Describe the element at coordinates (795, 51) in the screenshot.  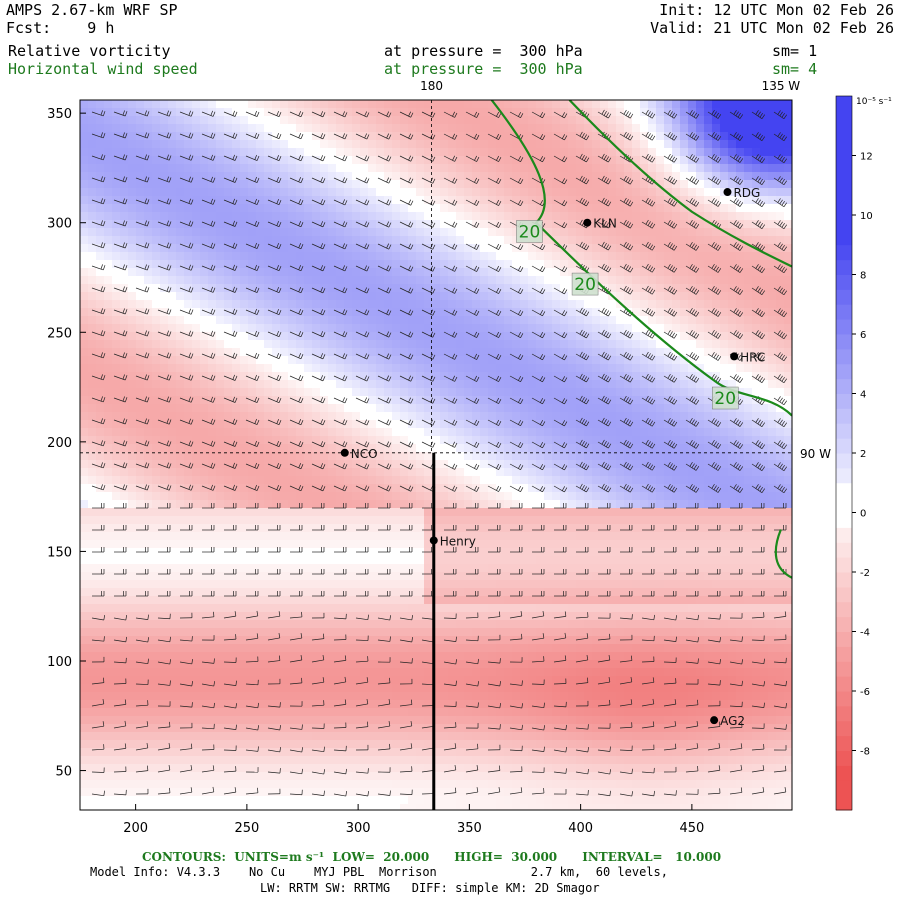
I see `smooth-vorticity: sm= 1` at that location.